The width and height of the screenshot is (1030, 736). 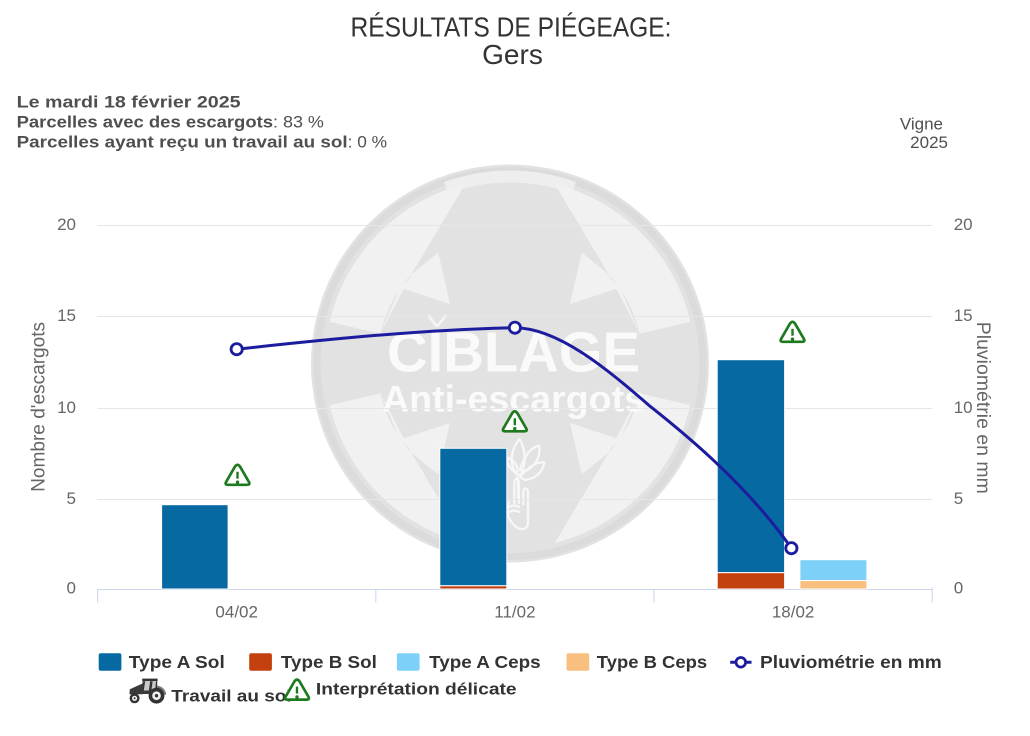 What do you see at coordinates (514, 612) in the screenshot?
I see `svg-text: 11/02` at bounding box center [514, 612].